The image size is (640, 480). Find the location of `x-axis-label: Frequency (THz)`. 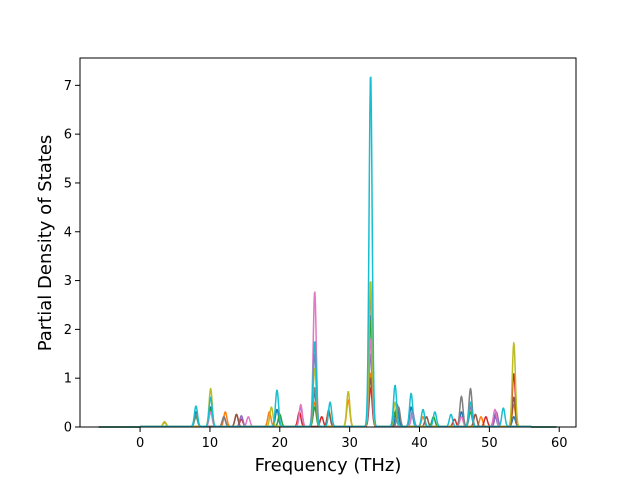

x-axis-label: Frequency (THz) is located at coordinates (328, 465).